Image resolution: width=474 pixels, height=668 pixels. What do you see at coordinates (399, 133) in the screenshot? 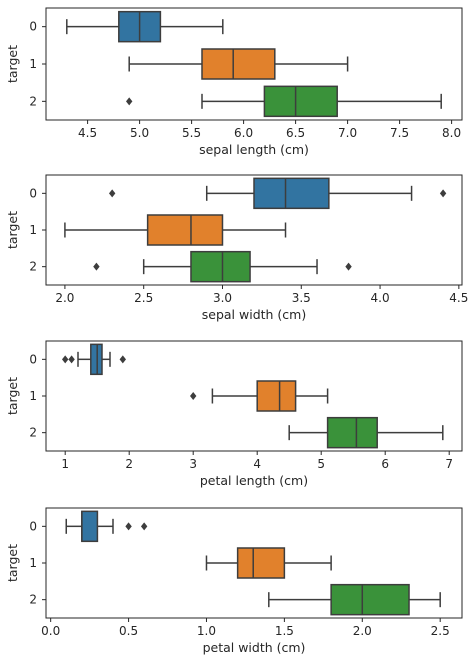
I see `x-tick-label: 7.5` at bounding box center [399, 133].